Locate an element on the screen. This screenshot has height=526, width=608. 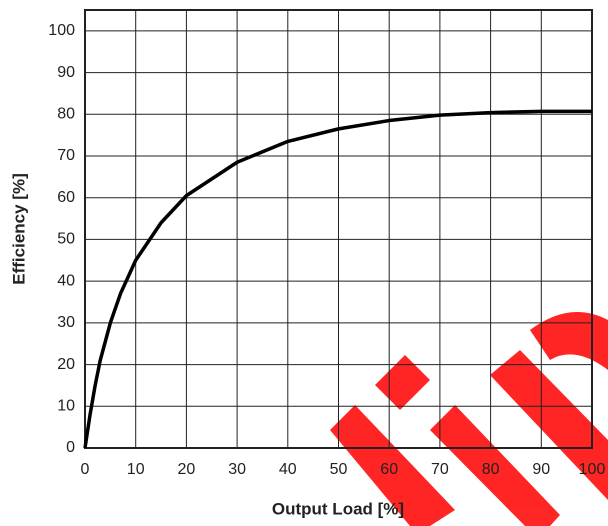
x-tick-label: 100 is located at coordinates (592, 469).